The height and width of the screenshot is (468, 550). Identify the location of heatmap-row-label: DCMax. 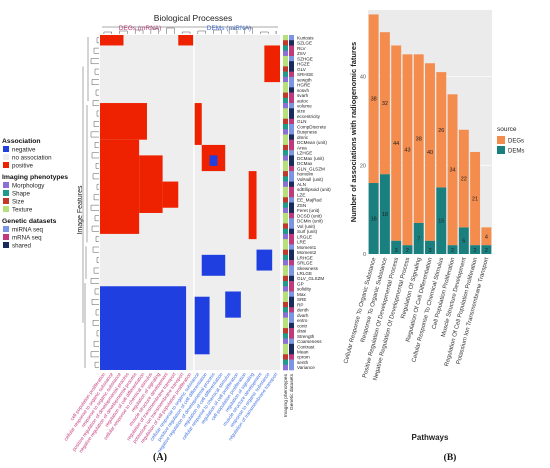
(305, 163).